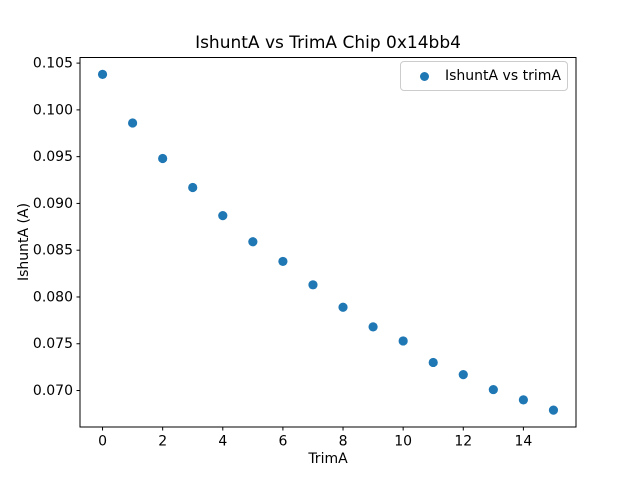 The width and height of the screenshot is (640, 480). What do you see at coordinates (53, 64) in the screenshot?
I see `y-tick-label: 0.105` at bounding box center [53, 64].